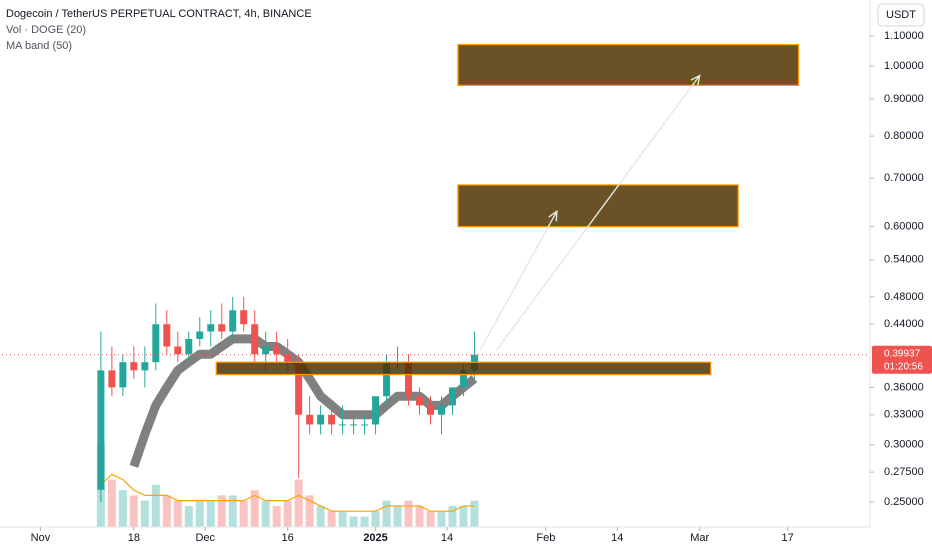 Image resolution: width=932 pixels, height=550 pixels. Describe the element at coordinates (904, 36) in the screenshot. I see `y-tick-label: 1.10000` at that location.